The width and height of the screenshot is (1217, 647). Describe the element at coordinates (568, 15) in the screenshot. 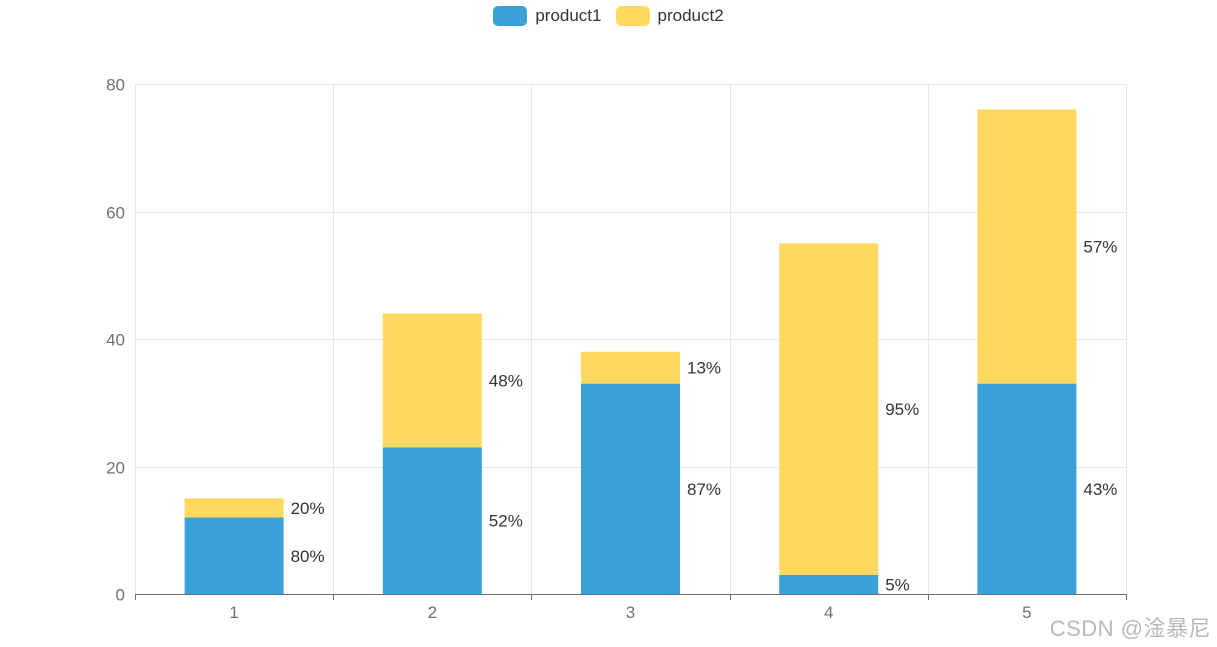

I see `legend-label-product1: product1` at that location.